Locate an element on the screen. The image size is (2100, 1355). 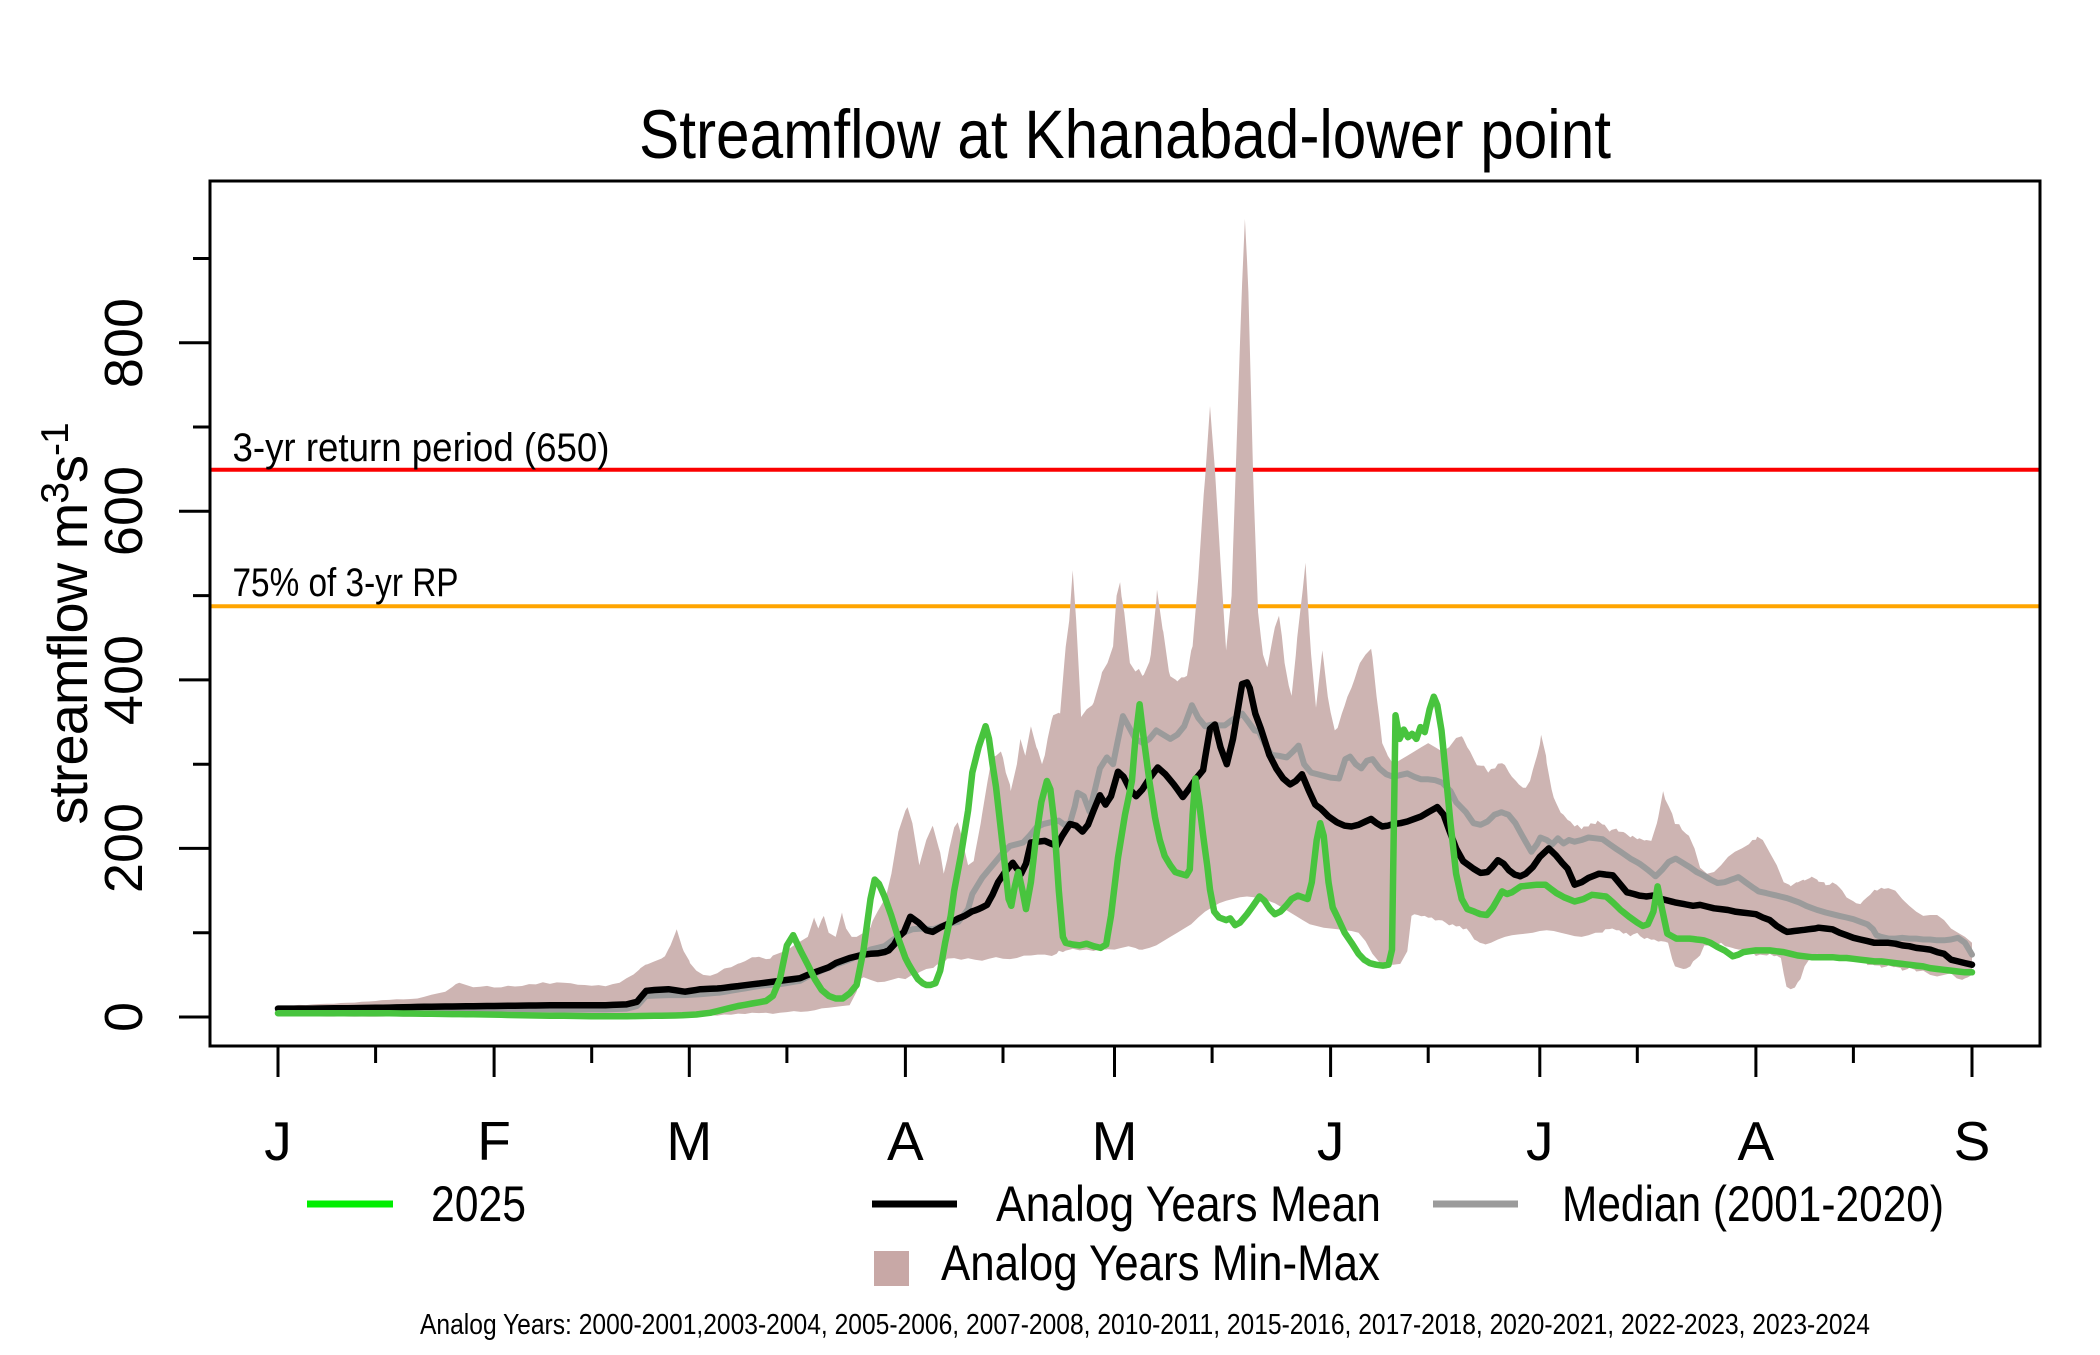
svg-text: 3-yr return period (650) is located at coordinates (421, 448).